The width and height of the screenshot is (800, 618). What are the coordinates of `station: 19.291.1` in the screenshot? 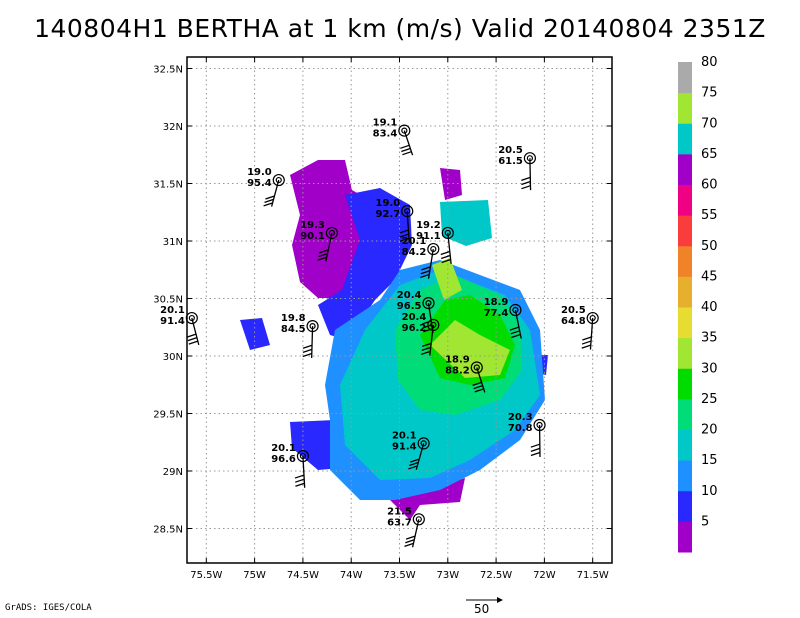 It's located at (435, 242).